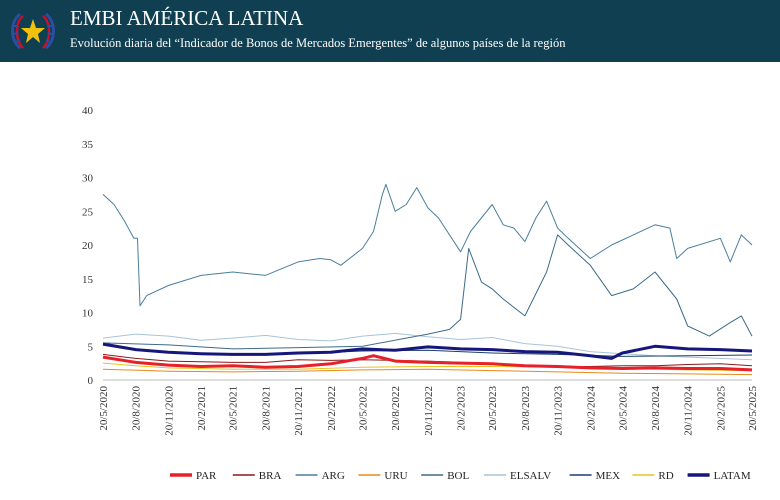 The height and width of the screenshot is (500, 780). I want to click on x-tick-label: 20/5/2021, so click(234, 408).